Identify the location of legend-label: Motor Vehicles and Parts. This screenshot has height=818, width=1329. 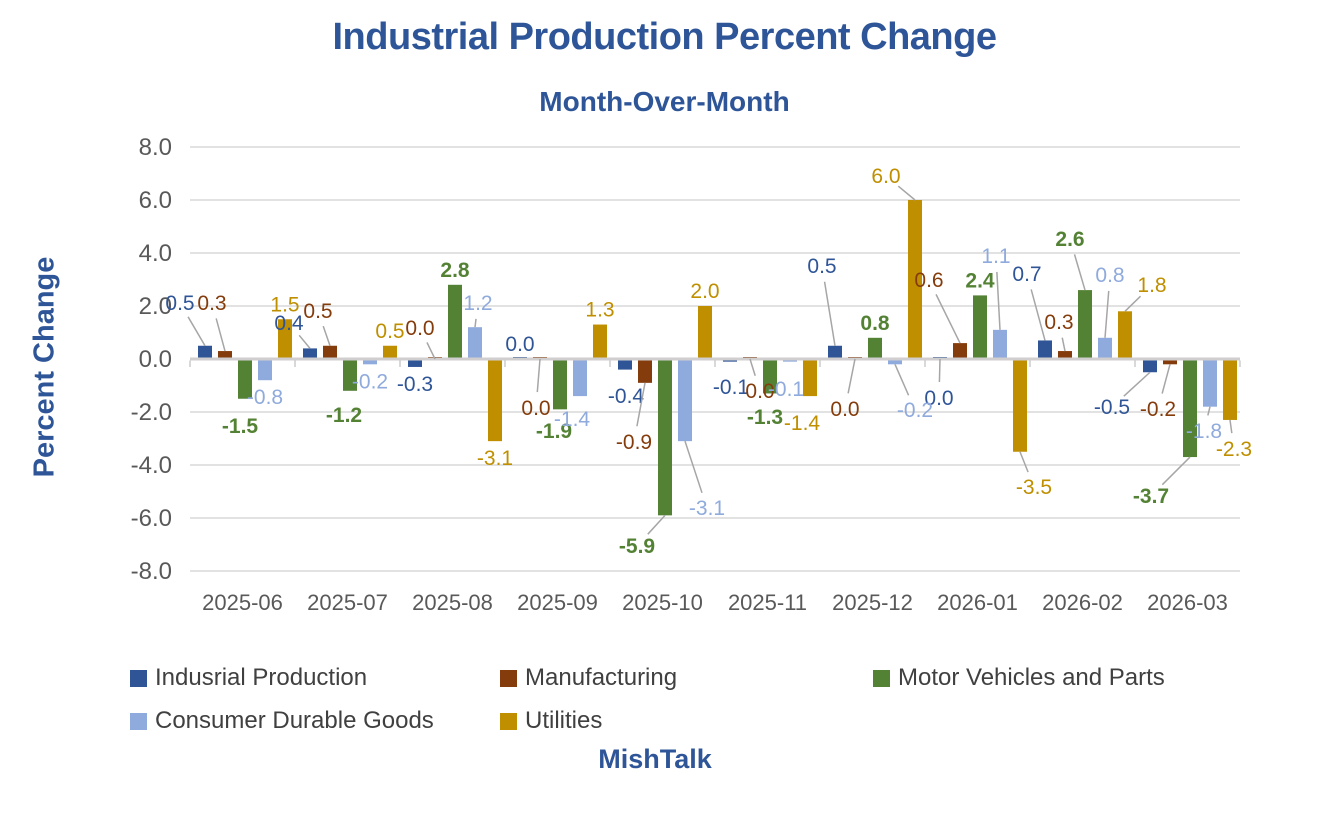
(1031, 677).